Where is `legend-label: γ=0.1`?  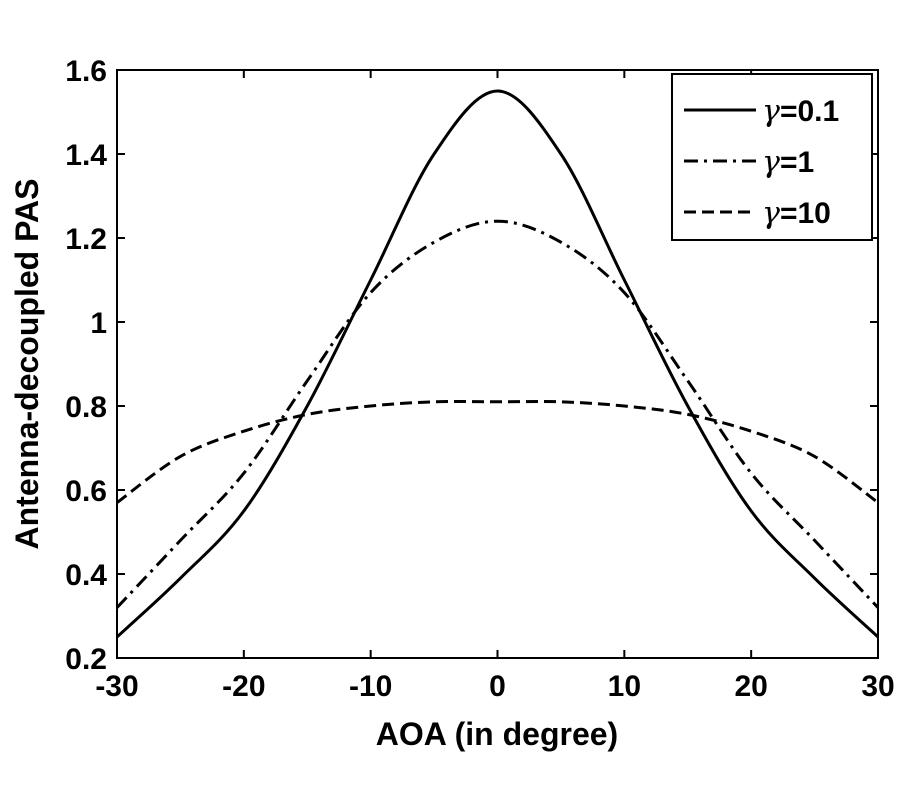 legend-label: γ=0.1 is located at coordinates (800, 111).